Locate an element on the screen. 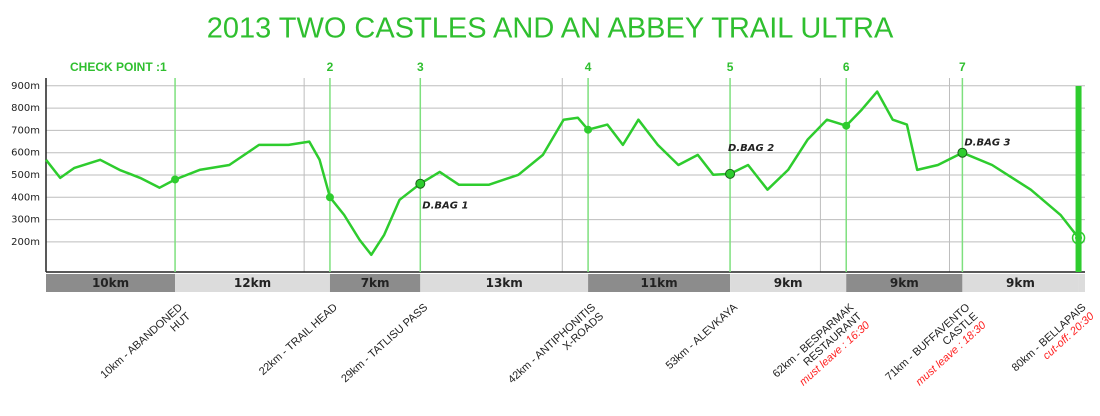 The image size is (1100, 416). finish-bar is located at coordinates (1078, 179).